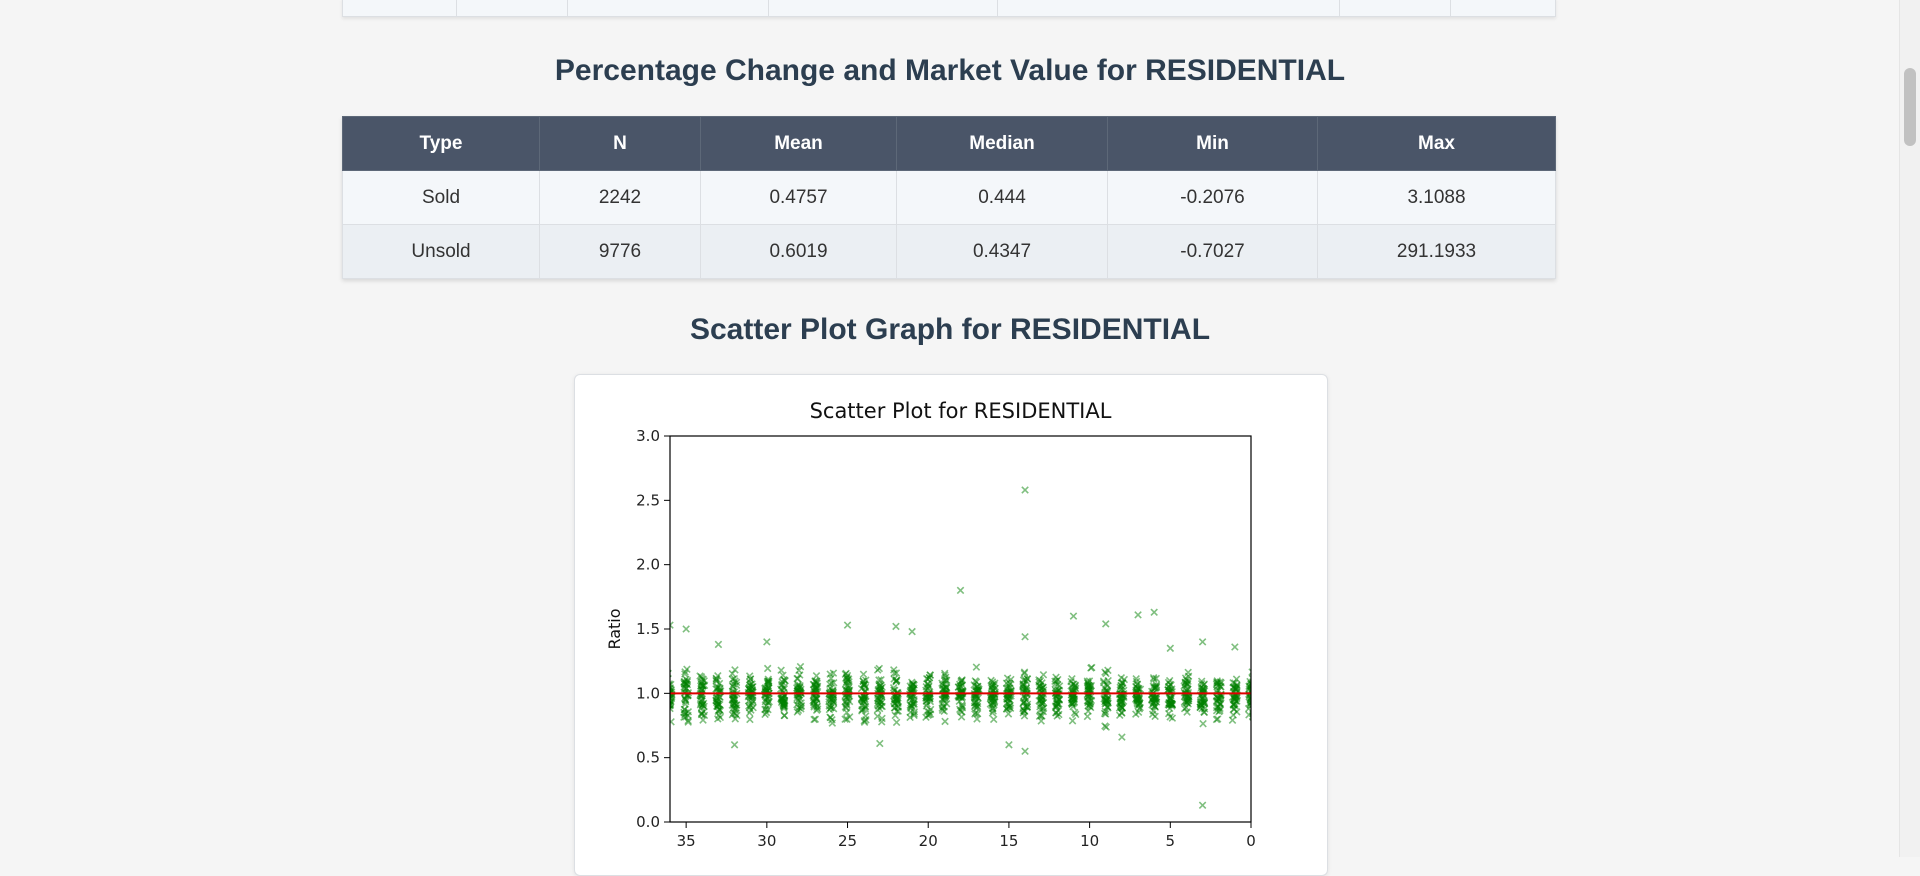 This screenshot has height=876, width=1920. What do you see at coordinates (1909, 428) in the screenshot?
I see `vertical-scrollbar` at bounding box center [1909, 428].